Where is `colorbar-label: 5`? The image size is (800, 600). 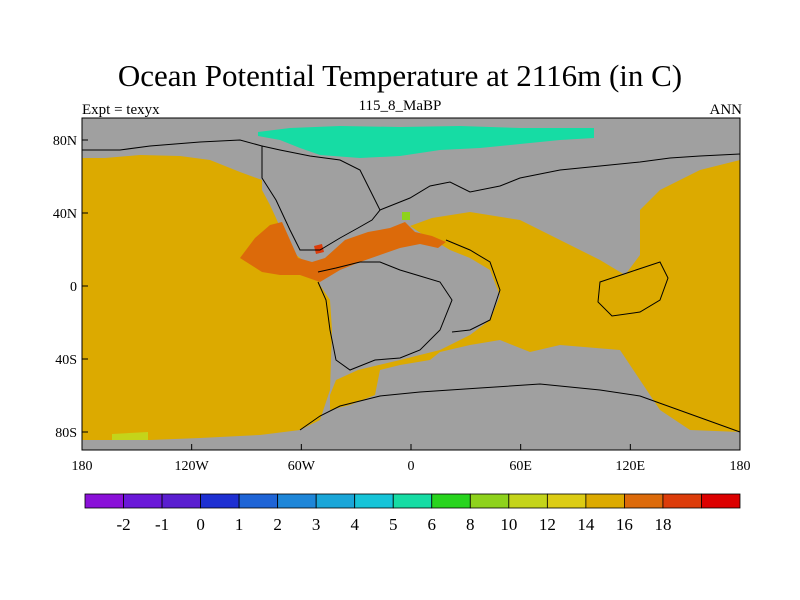 colorbar-label: 5 is located at coordinates (393, 524).